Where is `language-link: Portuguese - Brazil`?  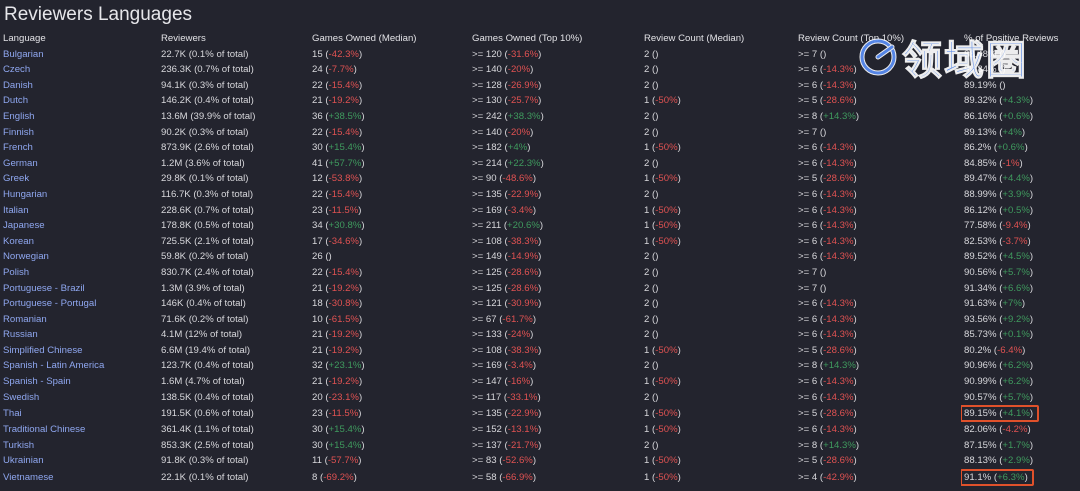
language-link: Portuguese - Brazil is located at coordinates (44, 288).